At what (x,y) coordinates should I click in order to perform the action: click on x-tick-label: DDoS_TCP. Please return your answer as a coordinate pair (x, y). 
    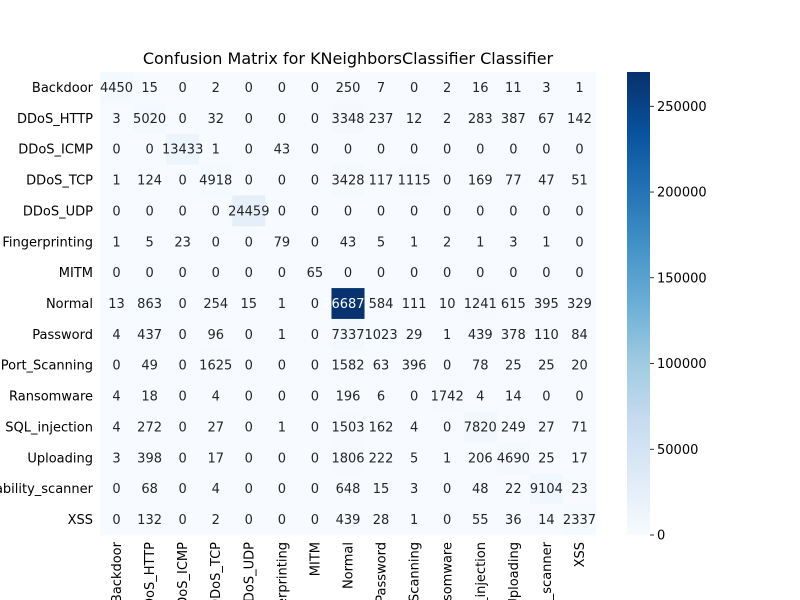
    Looking at the image, I should click on (216, 571).